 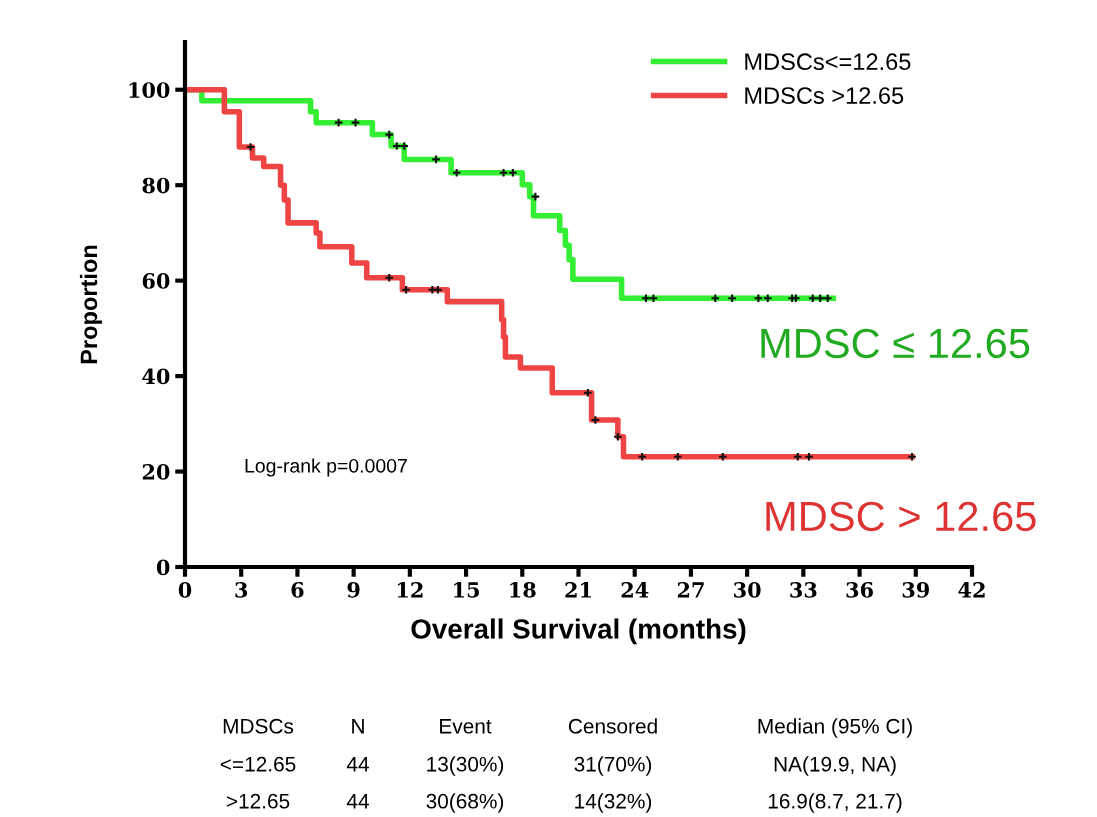 I want to click on text: Event, so click(x=466, y=726).